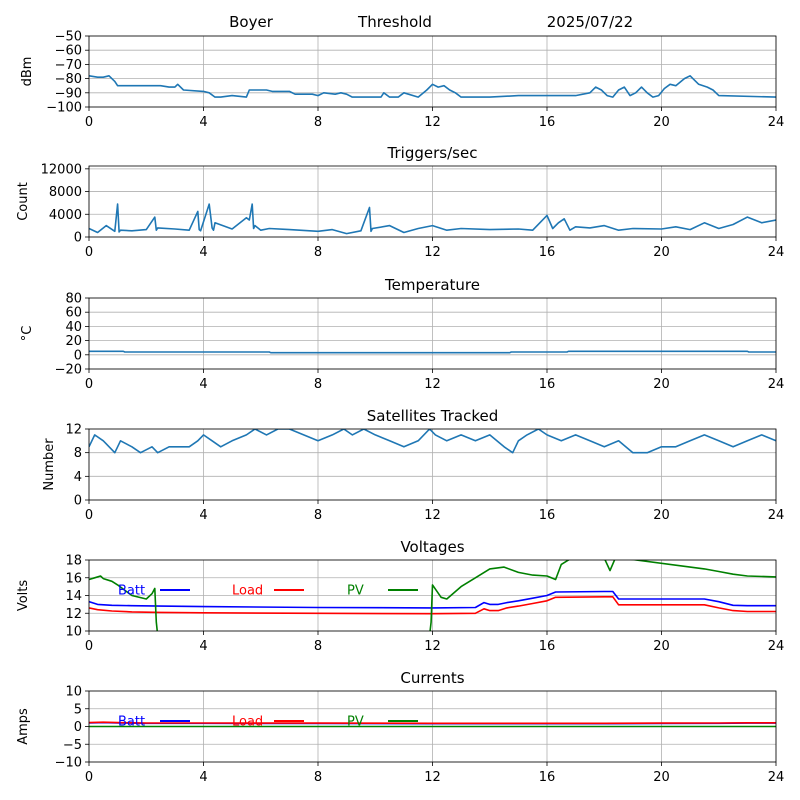  Describe the element at coordinates (68, 51) in the screenshot. I see `y-tick-label: −60` at that location.